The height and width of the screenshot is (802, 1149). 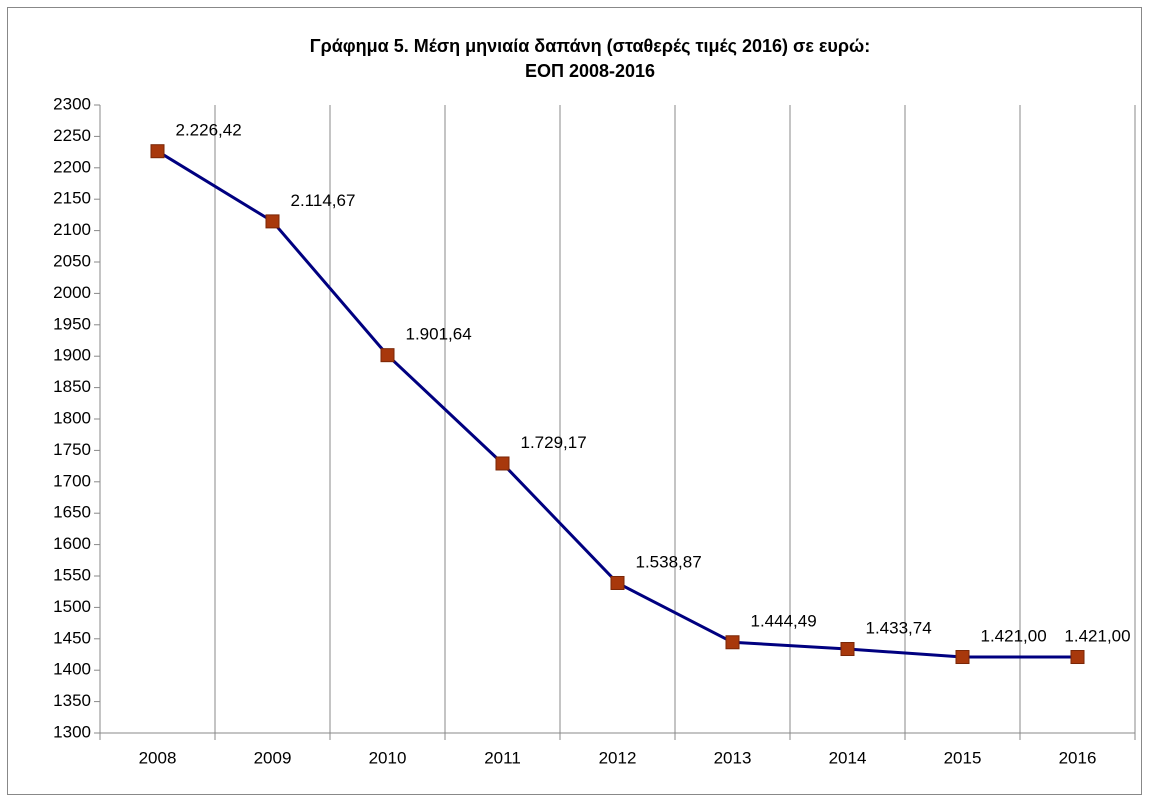 What do you see at coordinates (502, 757) in the screenshot?
I see `x-tick-label: 2011` at bounding box center [502, 757].